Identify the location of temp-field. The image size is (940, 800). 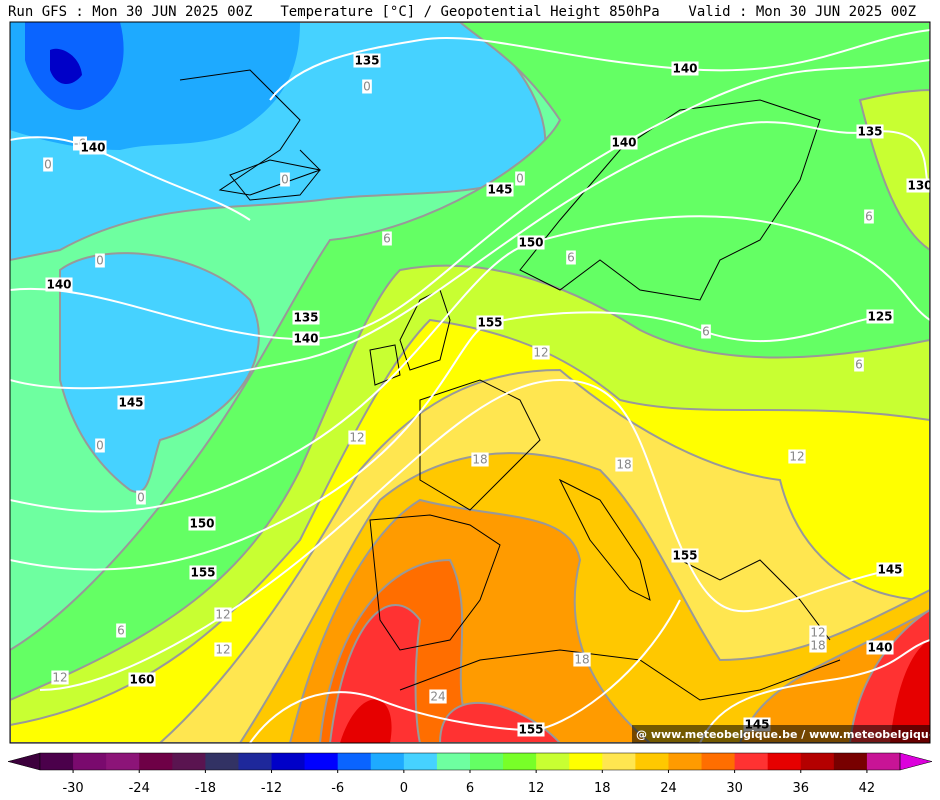
(159, 372).